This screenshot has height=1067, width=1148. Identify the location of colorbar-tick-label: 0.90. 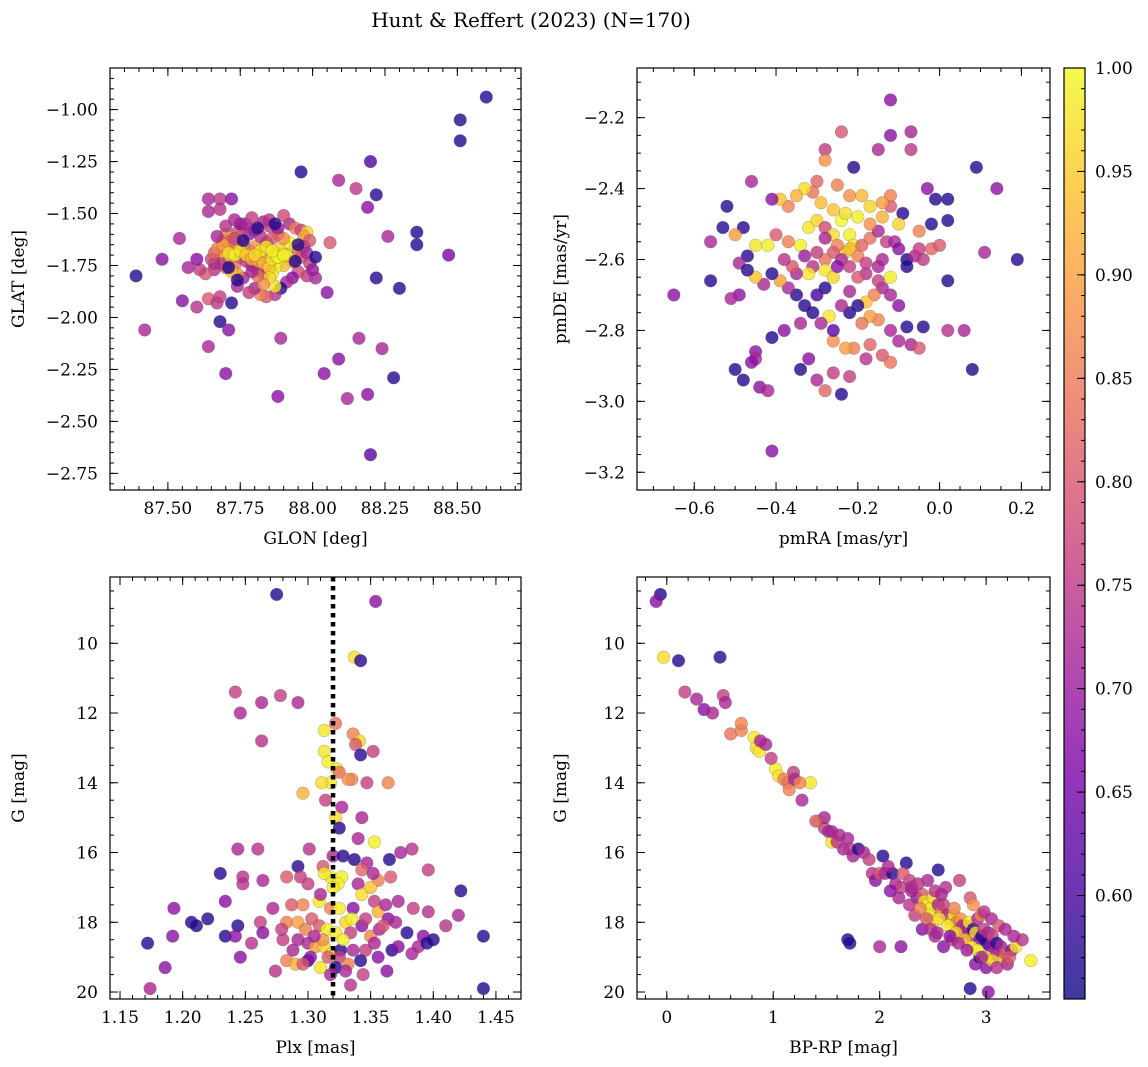
(1114, 276).